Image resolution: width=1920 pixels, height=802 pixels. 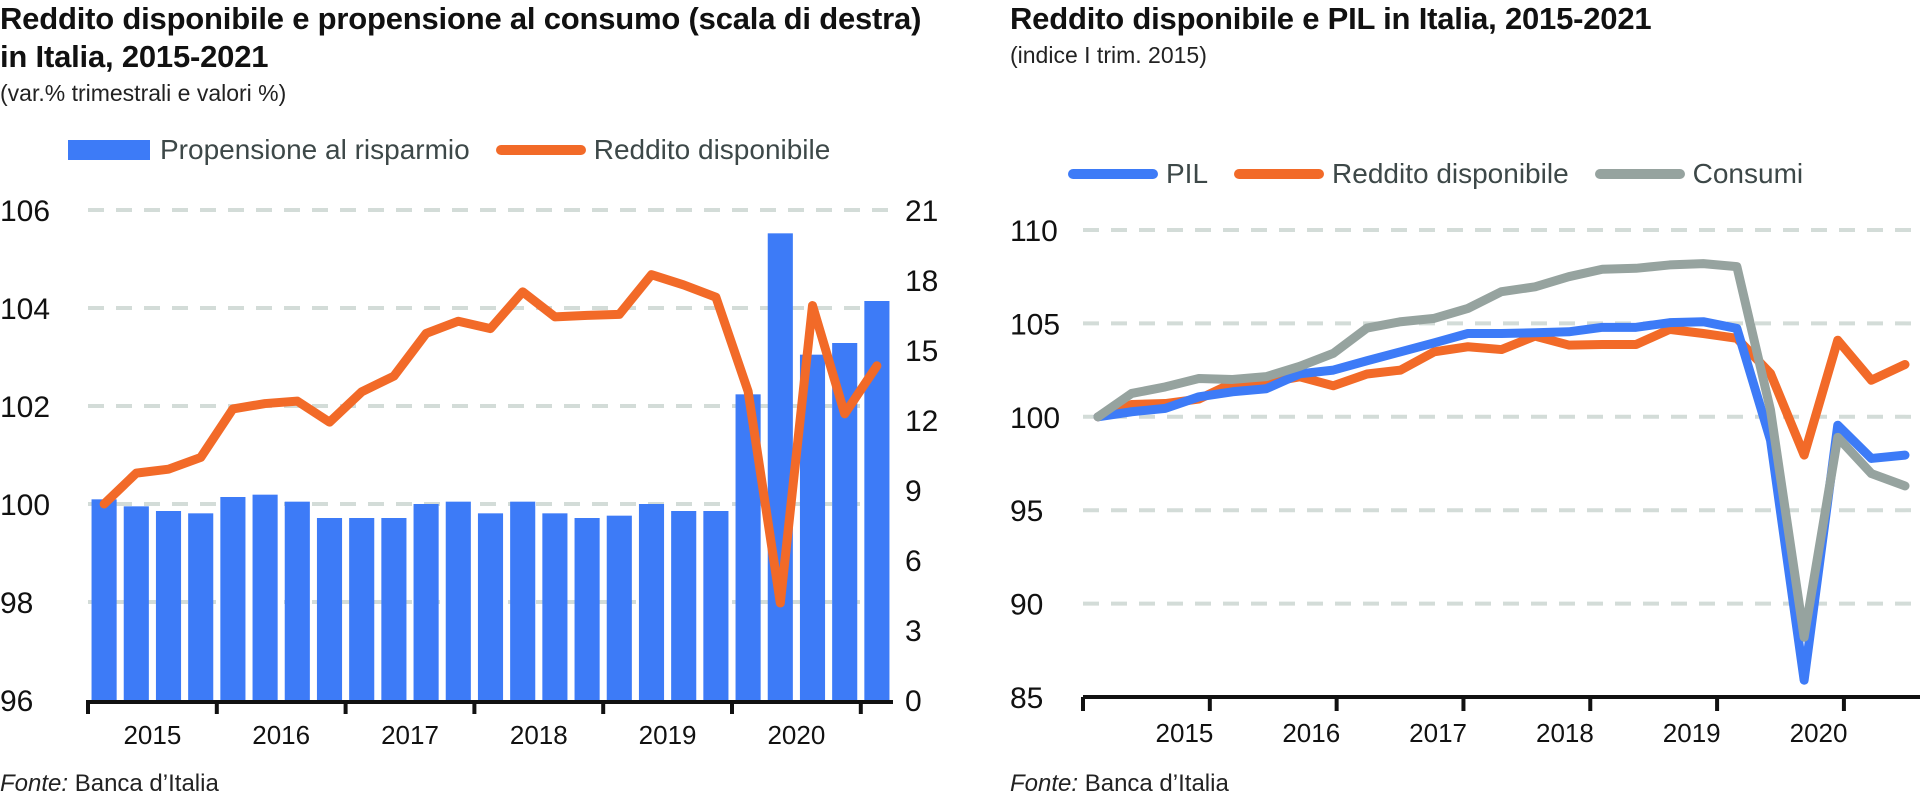 What do you see at coordinates (913, 701) in the screenshot?
I see `y-right-tick-label: 0` at bounding box center [913, 701].